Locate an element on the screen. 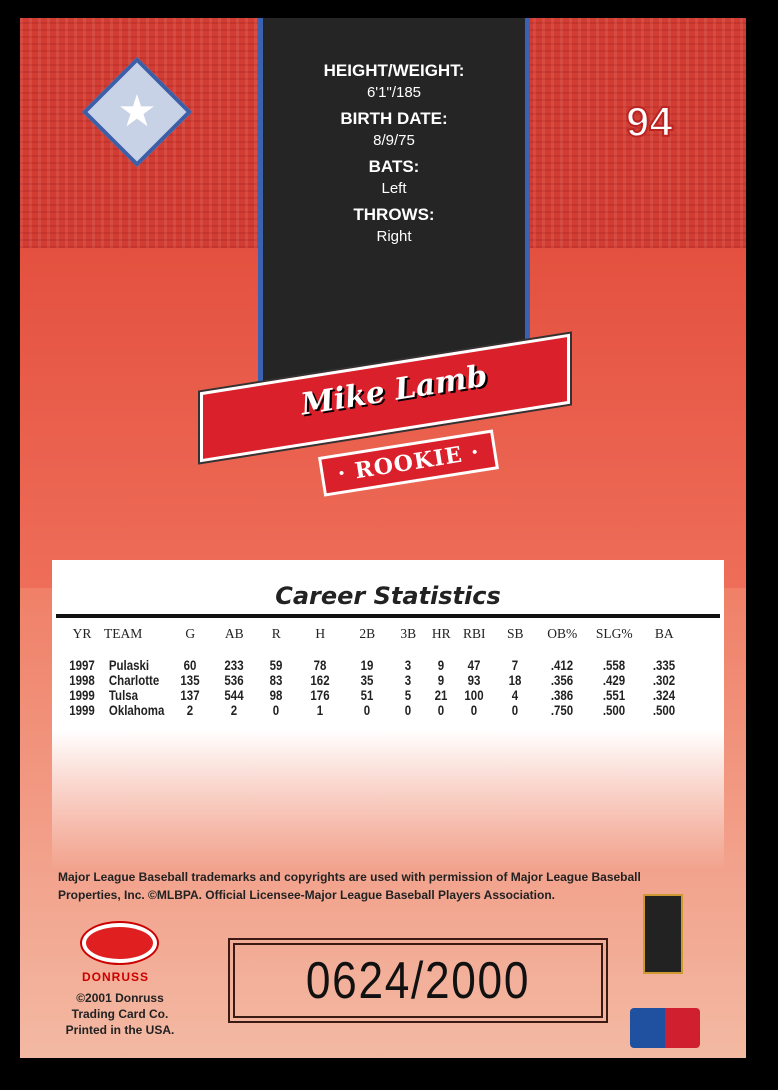 This screenshot has width=778, height=1090. column-header: 2B is located at coordinates (367, 633).